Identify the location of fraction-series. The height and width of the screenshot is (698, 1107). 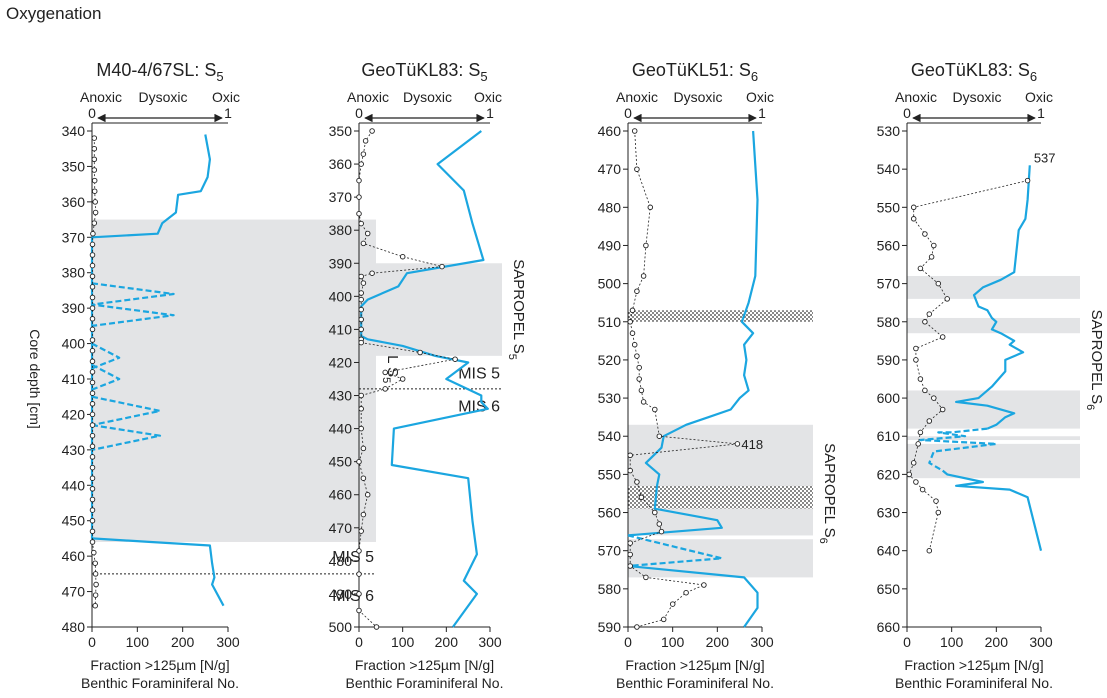
(992, 297).